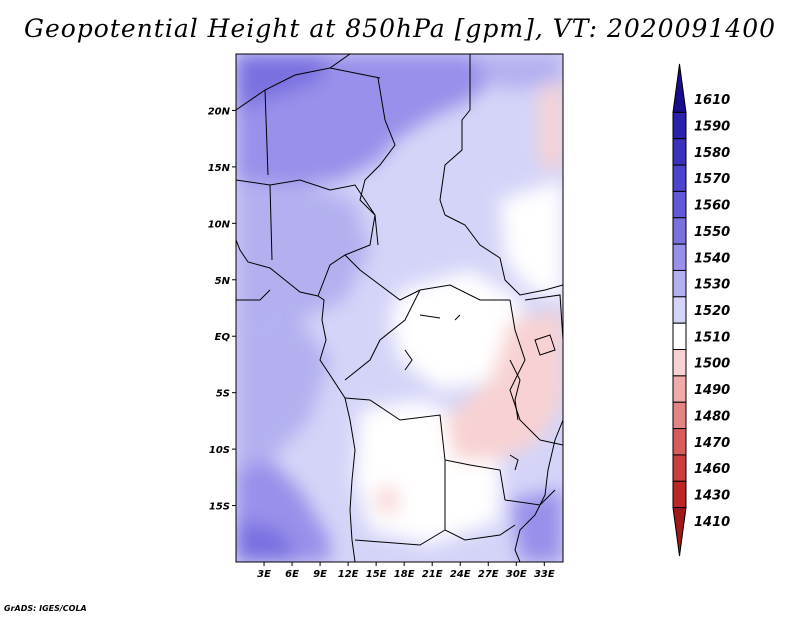 The image size is (800, 618). I want to click on grads-credit: GrADS: IGES/COLA, so click(45, 608).